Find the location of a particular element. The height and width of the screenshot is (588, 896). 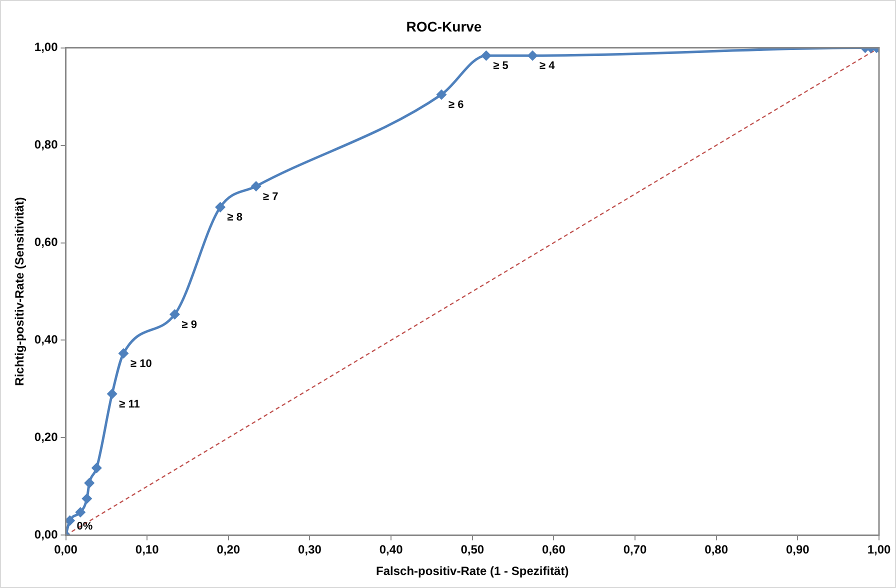

annotation: ≥ 11 is located at coordinates (129, 404).